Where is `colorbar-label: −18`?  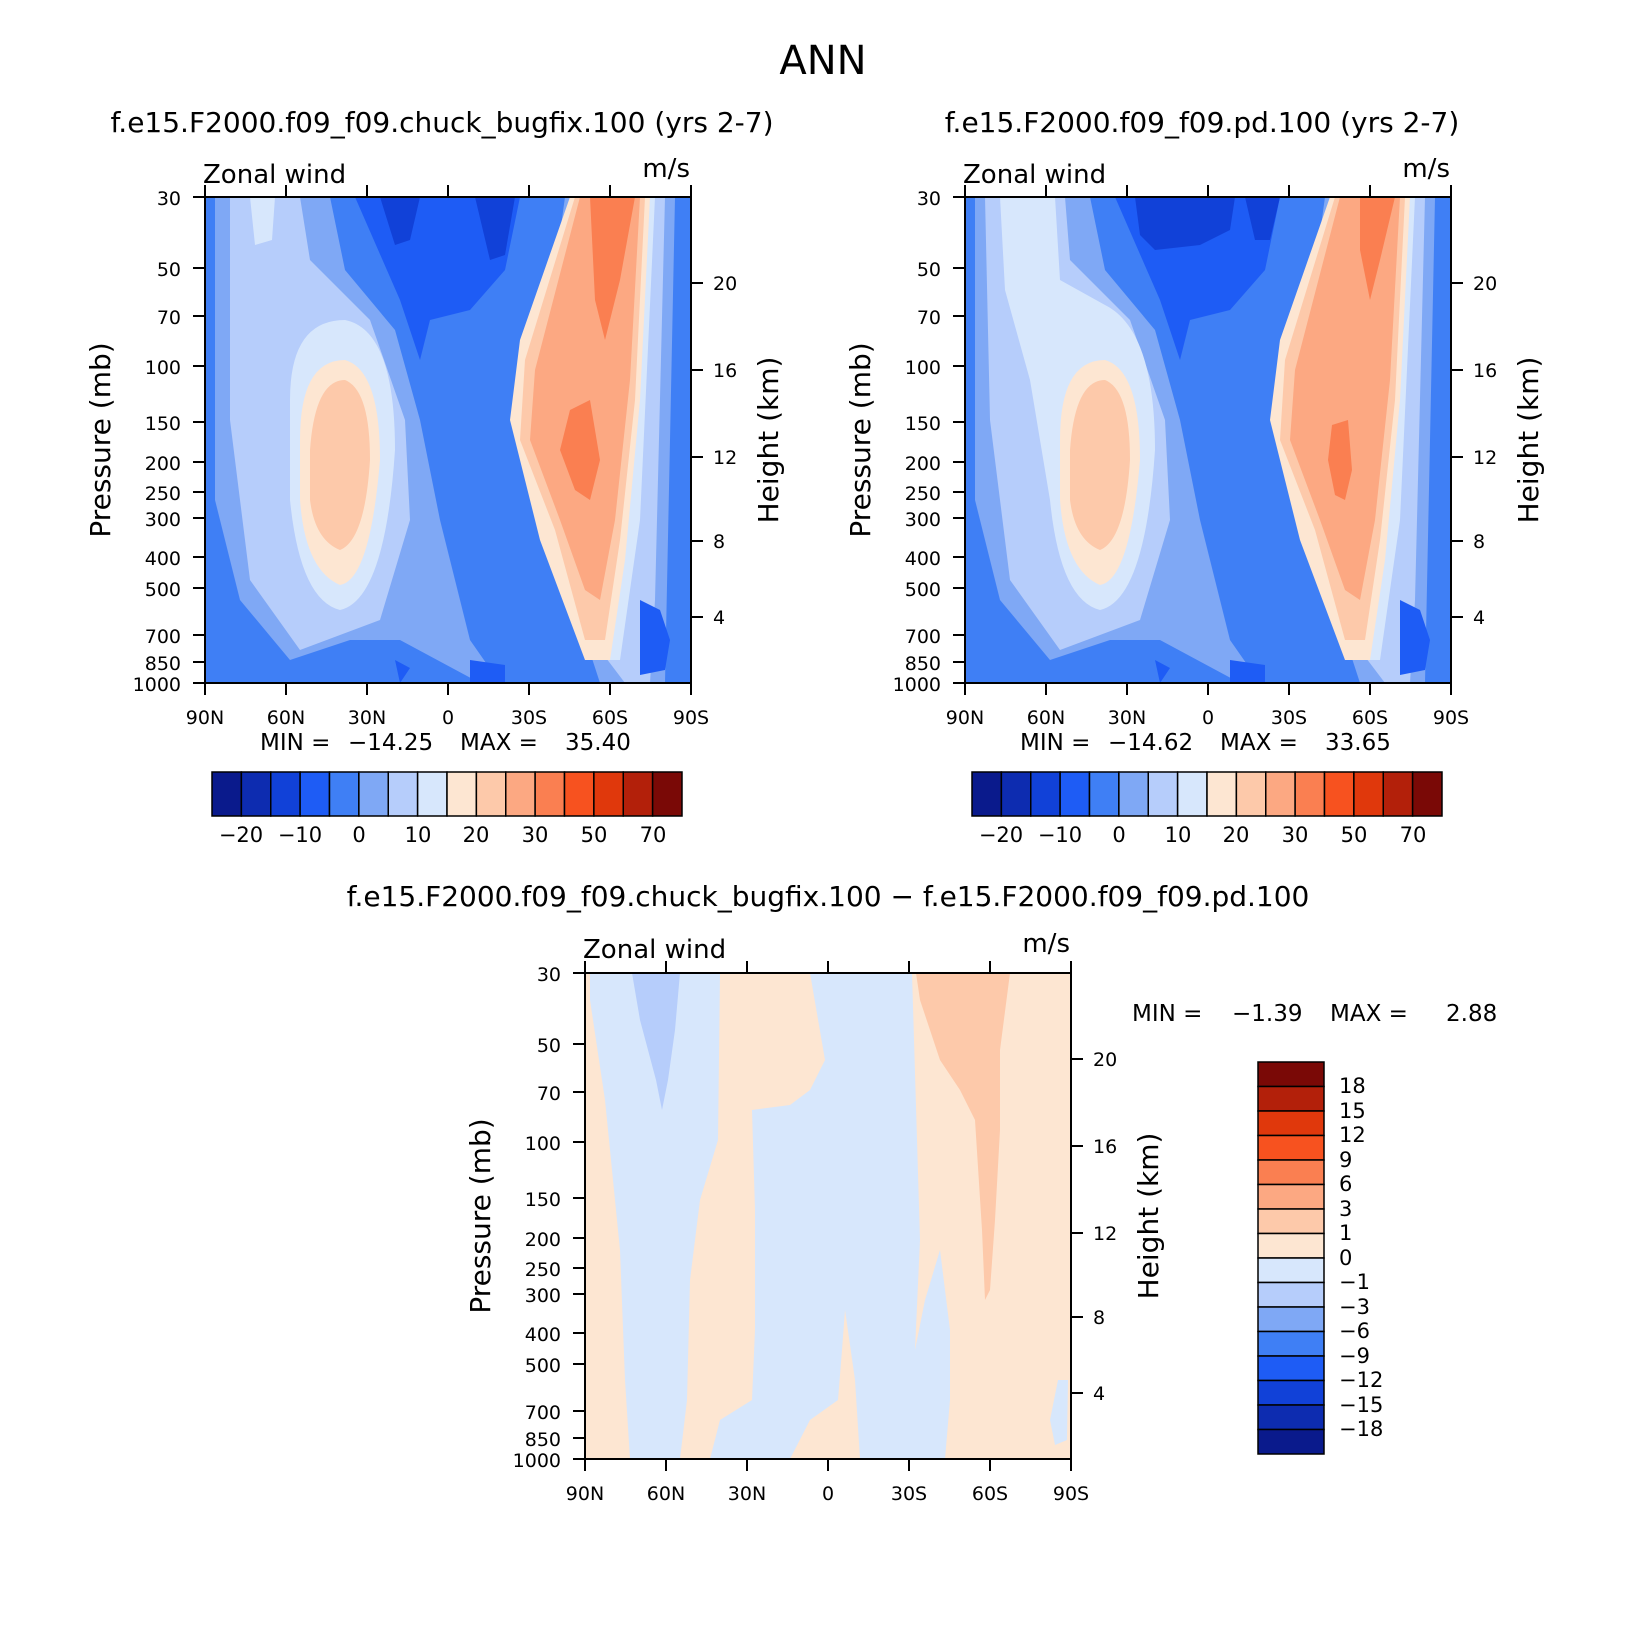 colorbar-label: −18 is located at coordinates (1361, 1429).